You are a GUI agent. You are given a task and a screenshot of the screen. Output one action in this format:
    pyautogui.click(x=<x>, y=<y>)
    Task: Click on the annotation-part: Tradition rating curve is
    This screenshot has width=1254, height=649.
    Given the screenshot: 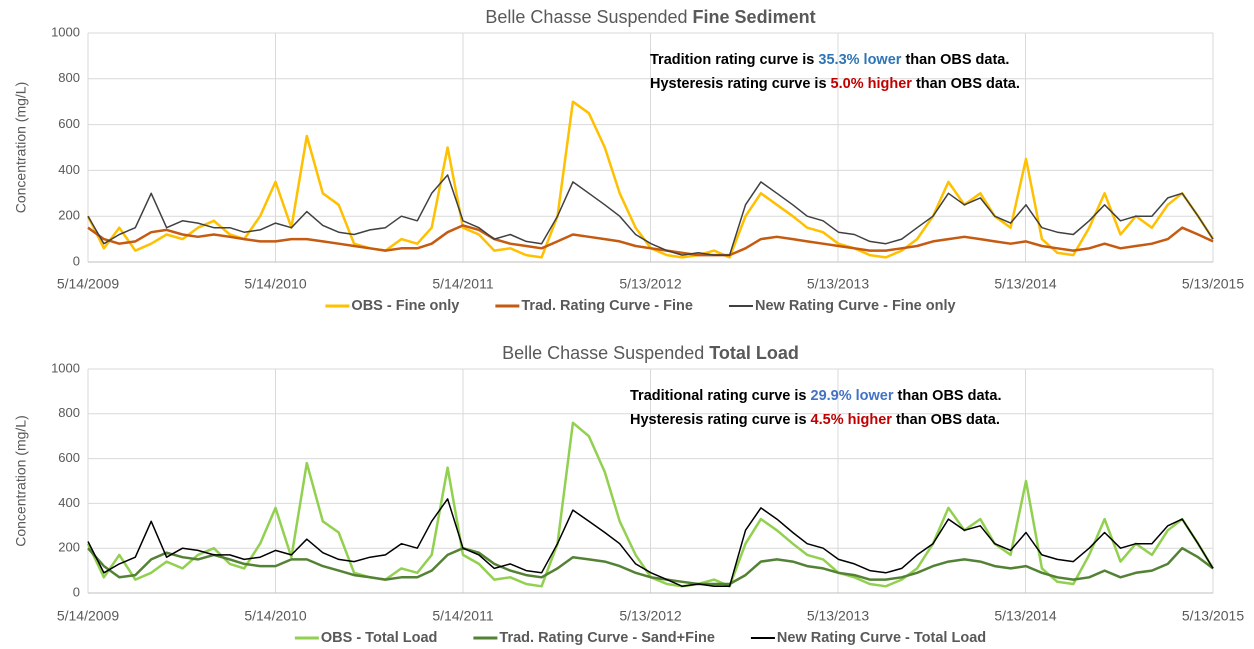 What is the action you would take?
    pyautogui.click(x=734, y=60)
    